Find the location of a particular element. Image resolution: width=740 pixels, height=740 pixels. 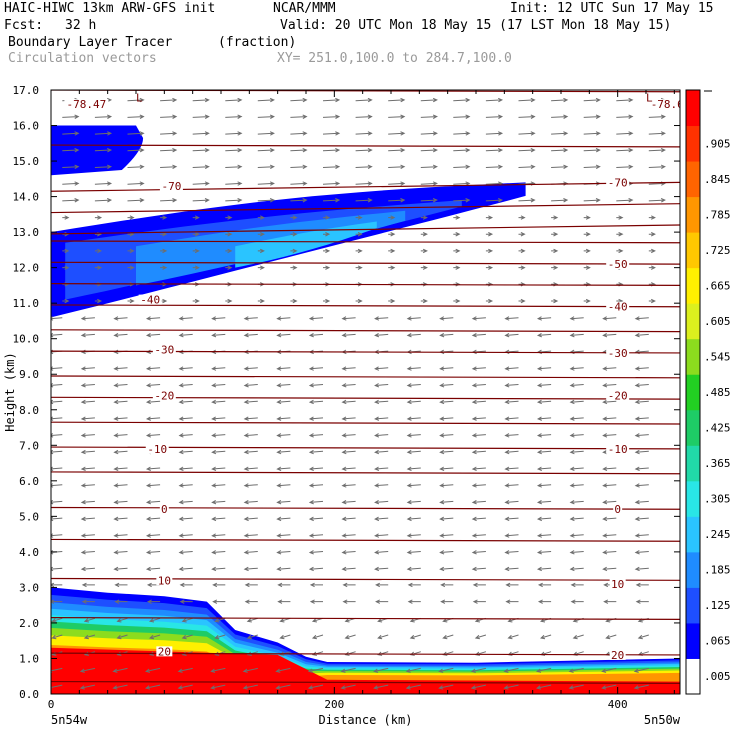

y-tick-label: 9.0 is located at coordinates (29, 374).